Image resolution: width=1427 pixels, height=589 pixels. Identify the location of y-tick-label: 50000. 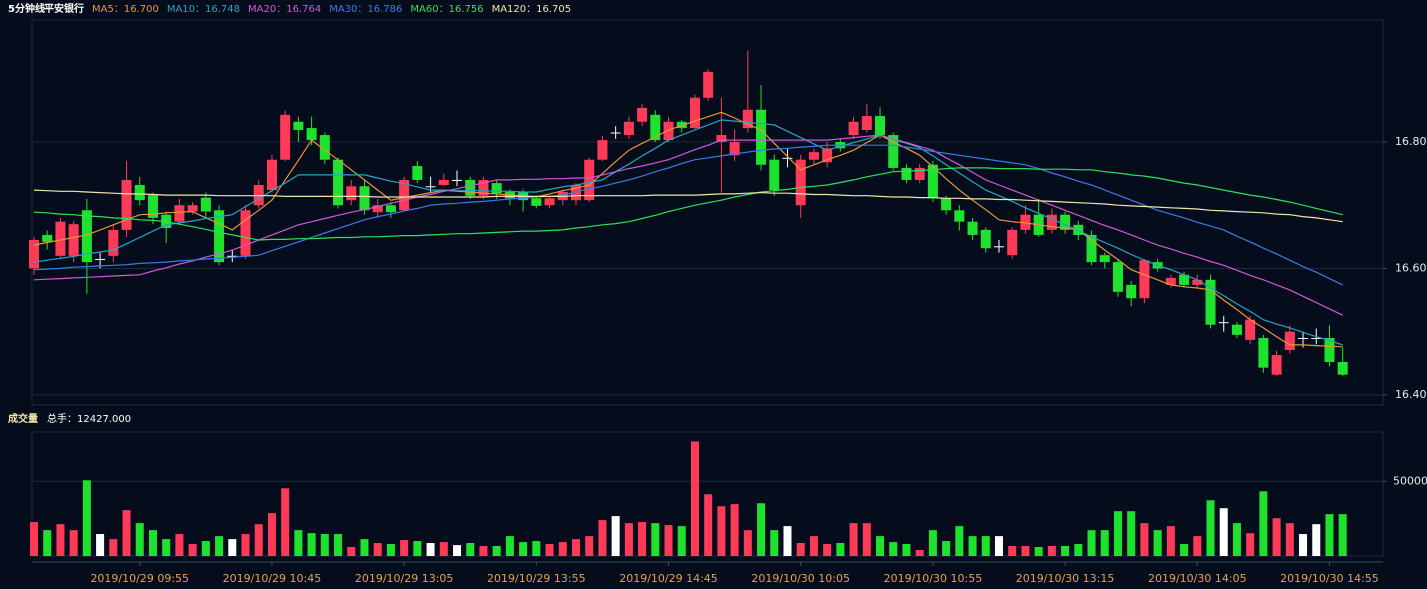
(1410, 480).